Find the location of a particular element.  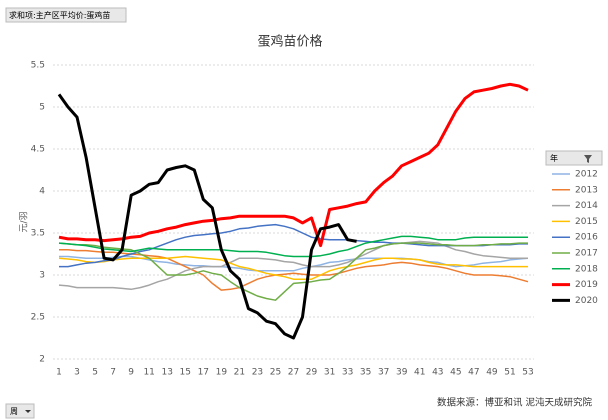

x-tick-label: 23 is located at coordinates (257, 373).